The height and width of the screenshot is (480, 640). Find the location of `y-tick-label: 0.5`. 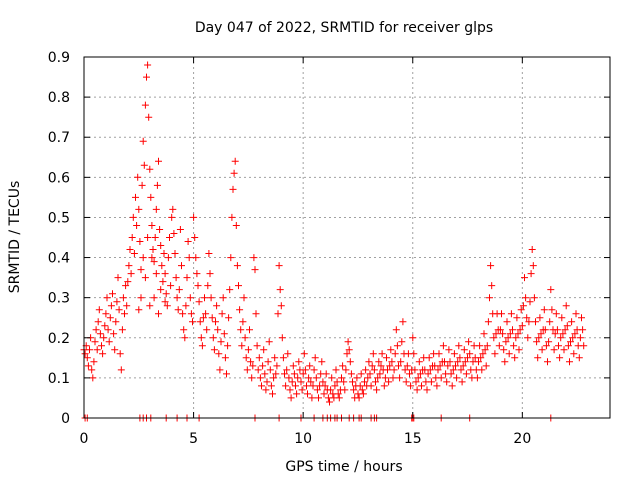

y-tick-label: 0.5 is located at coordinates (59, 218).